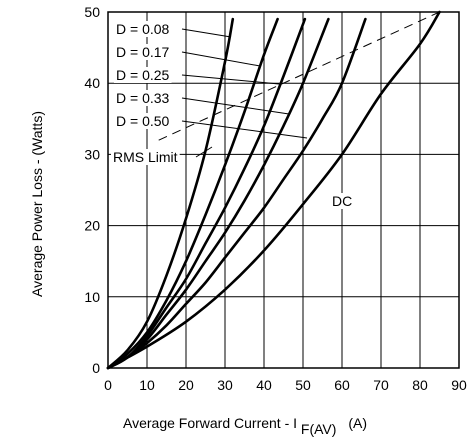  Describe the element at coordinates (225, 385) in the screenshot. I see `x-tick-label: 30` at that location.